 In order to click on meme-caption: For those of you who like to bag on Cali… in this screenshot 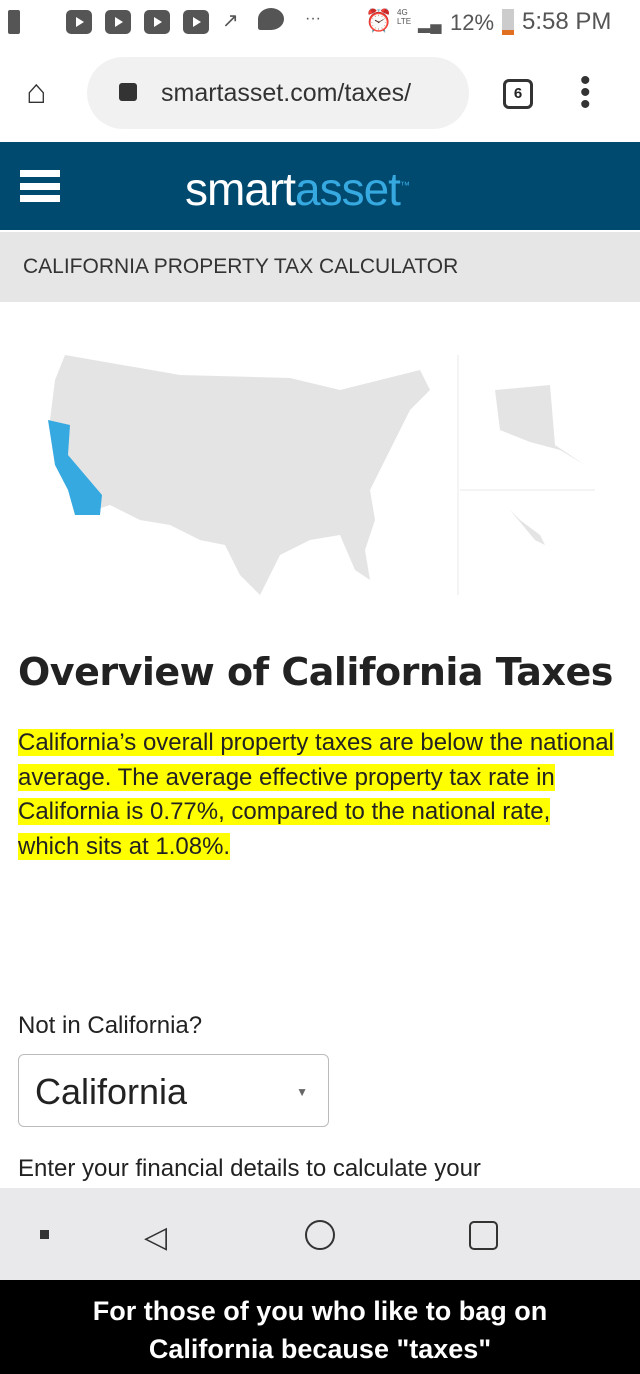, I will do `click(320, 1327)`.